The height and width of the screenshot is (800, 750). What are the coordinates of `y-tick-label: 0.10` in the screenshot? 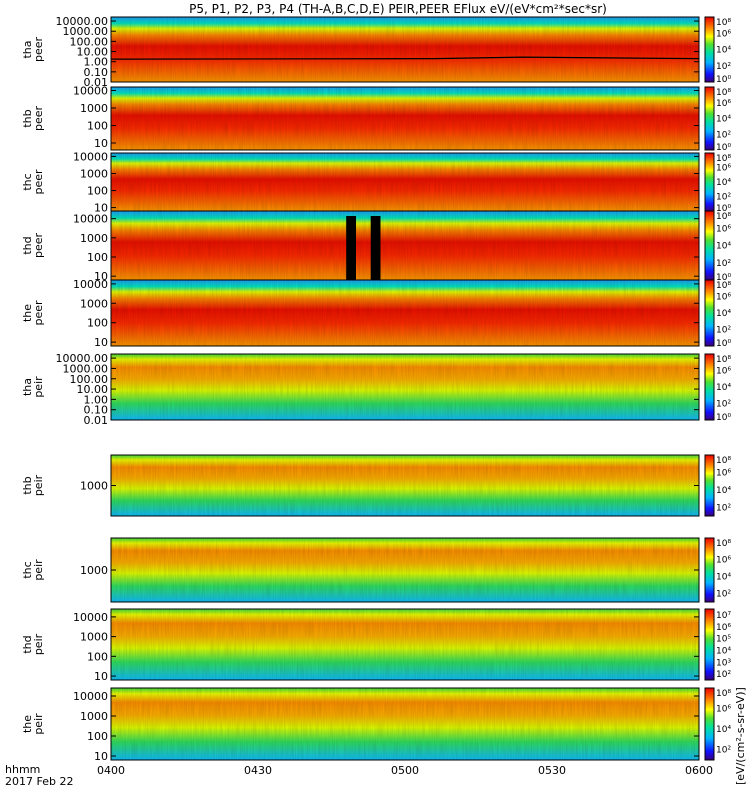 It's located at (96, 410).